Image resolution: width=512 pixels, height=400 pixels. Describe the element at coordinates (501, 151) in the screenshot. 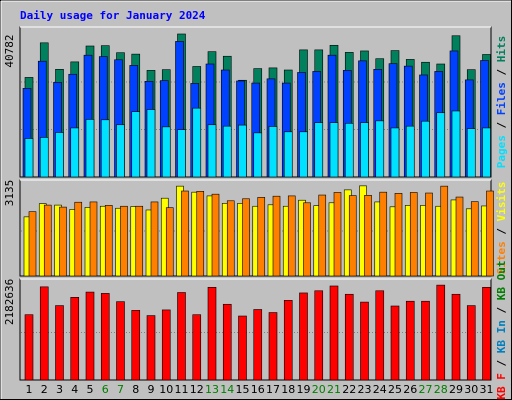

I see `legend-entry: Pages` at that location.